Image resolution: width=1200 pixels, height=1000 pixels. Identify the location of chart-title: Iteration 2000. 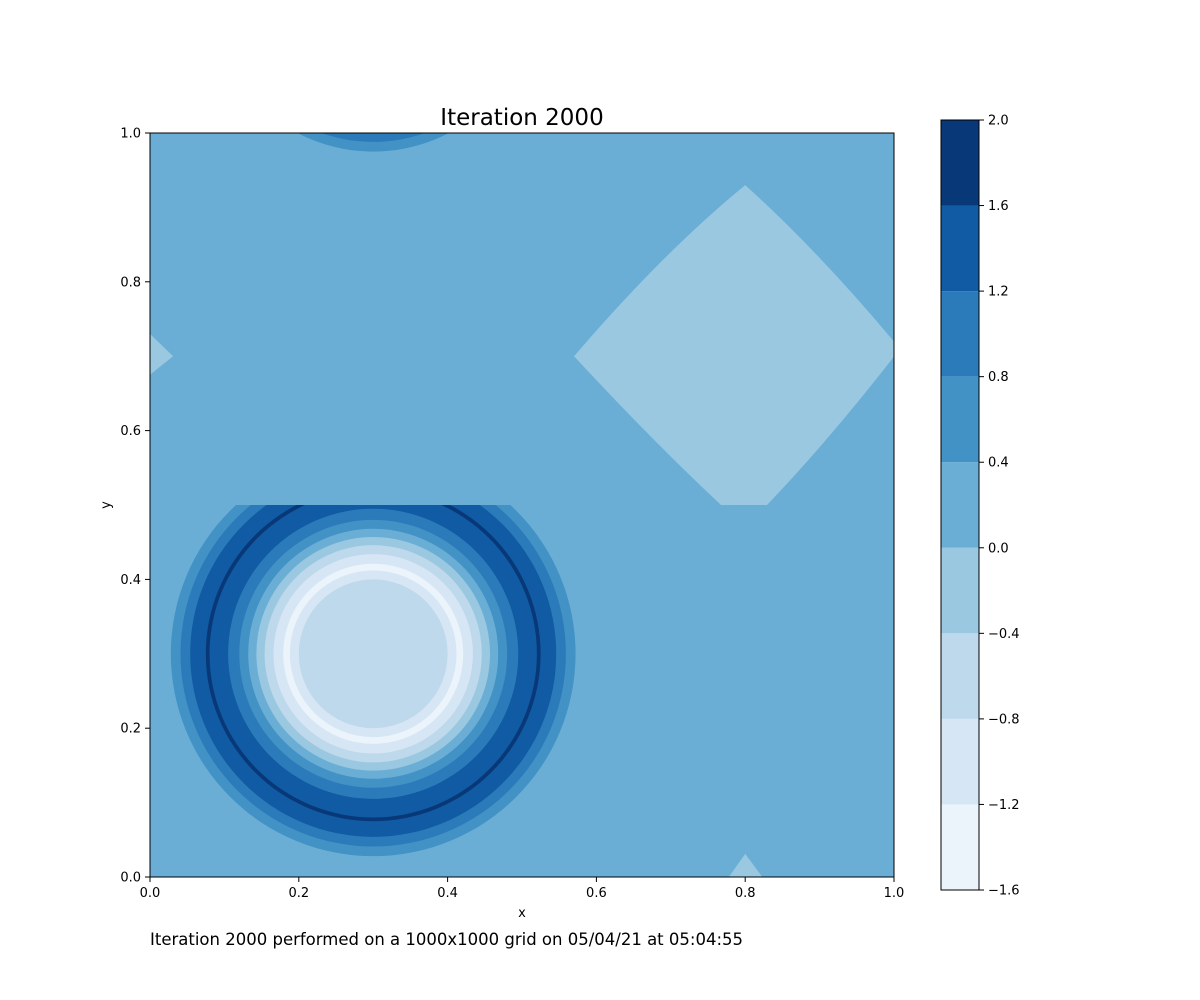
(521, 118).